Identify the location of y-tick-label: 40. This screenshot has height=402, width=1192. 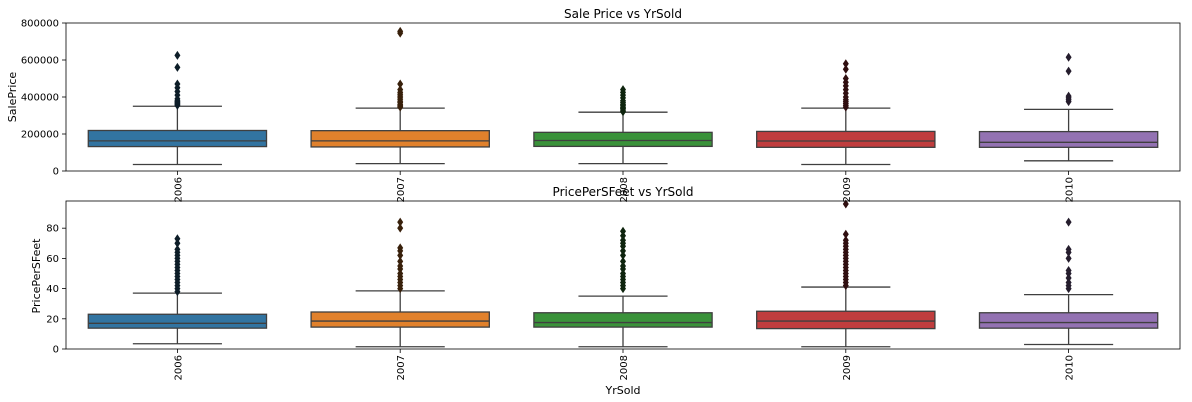
(52, 289).